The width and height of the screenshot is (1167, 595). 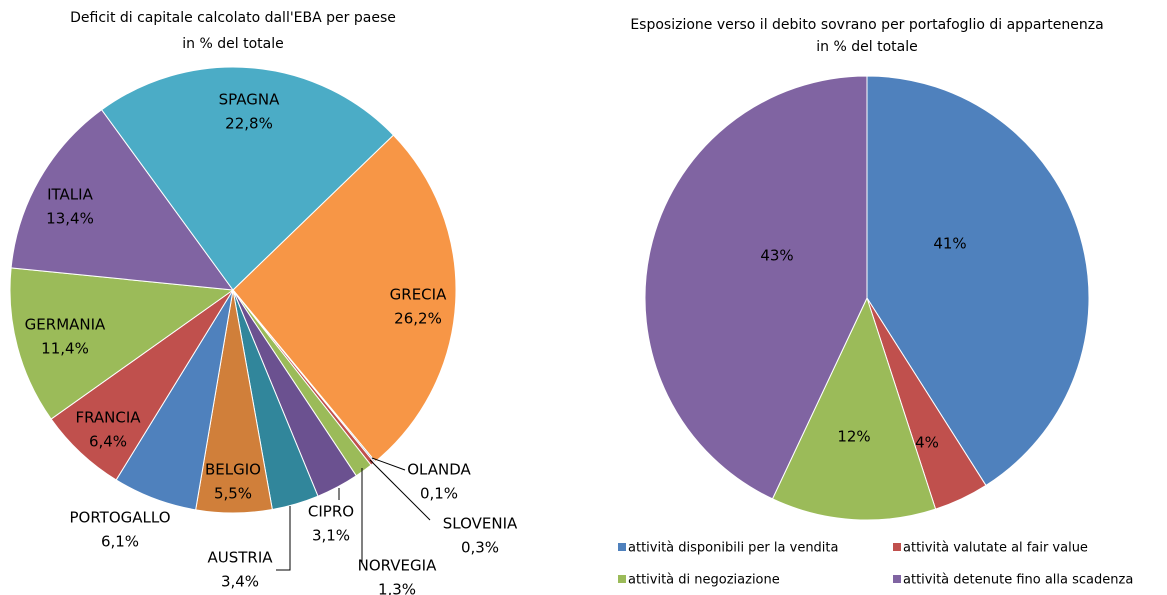 I want to click on value-label: 6,4%, so click(x=108, y=442).